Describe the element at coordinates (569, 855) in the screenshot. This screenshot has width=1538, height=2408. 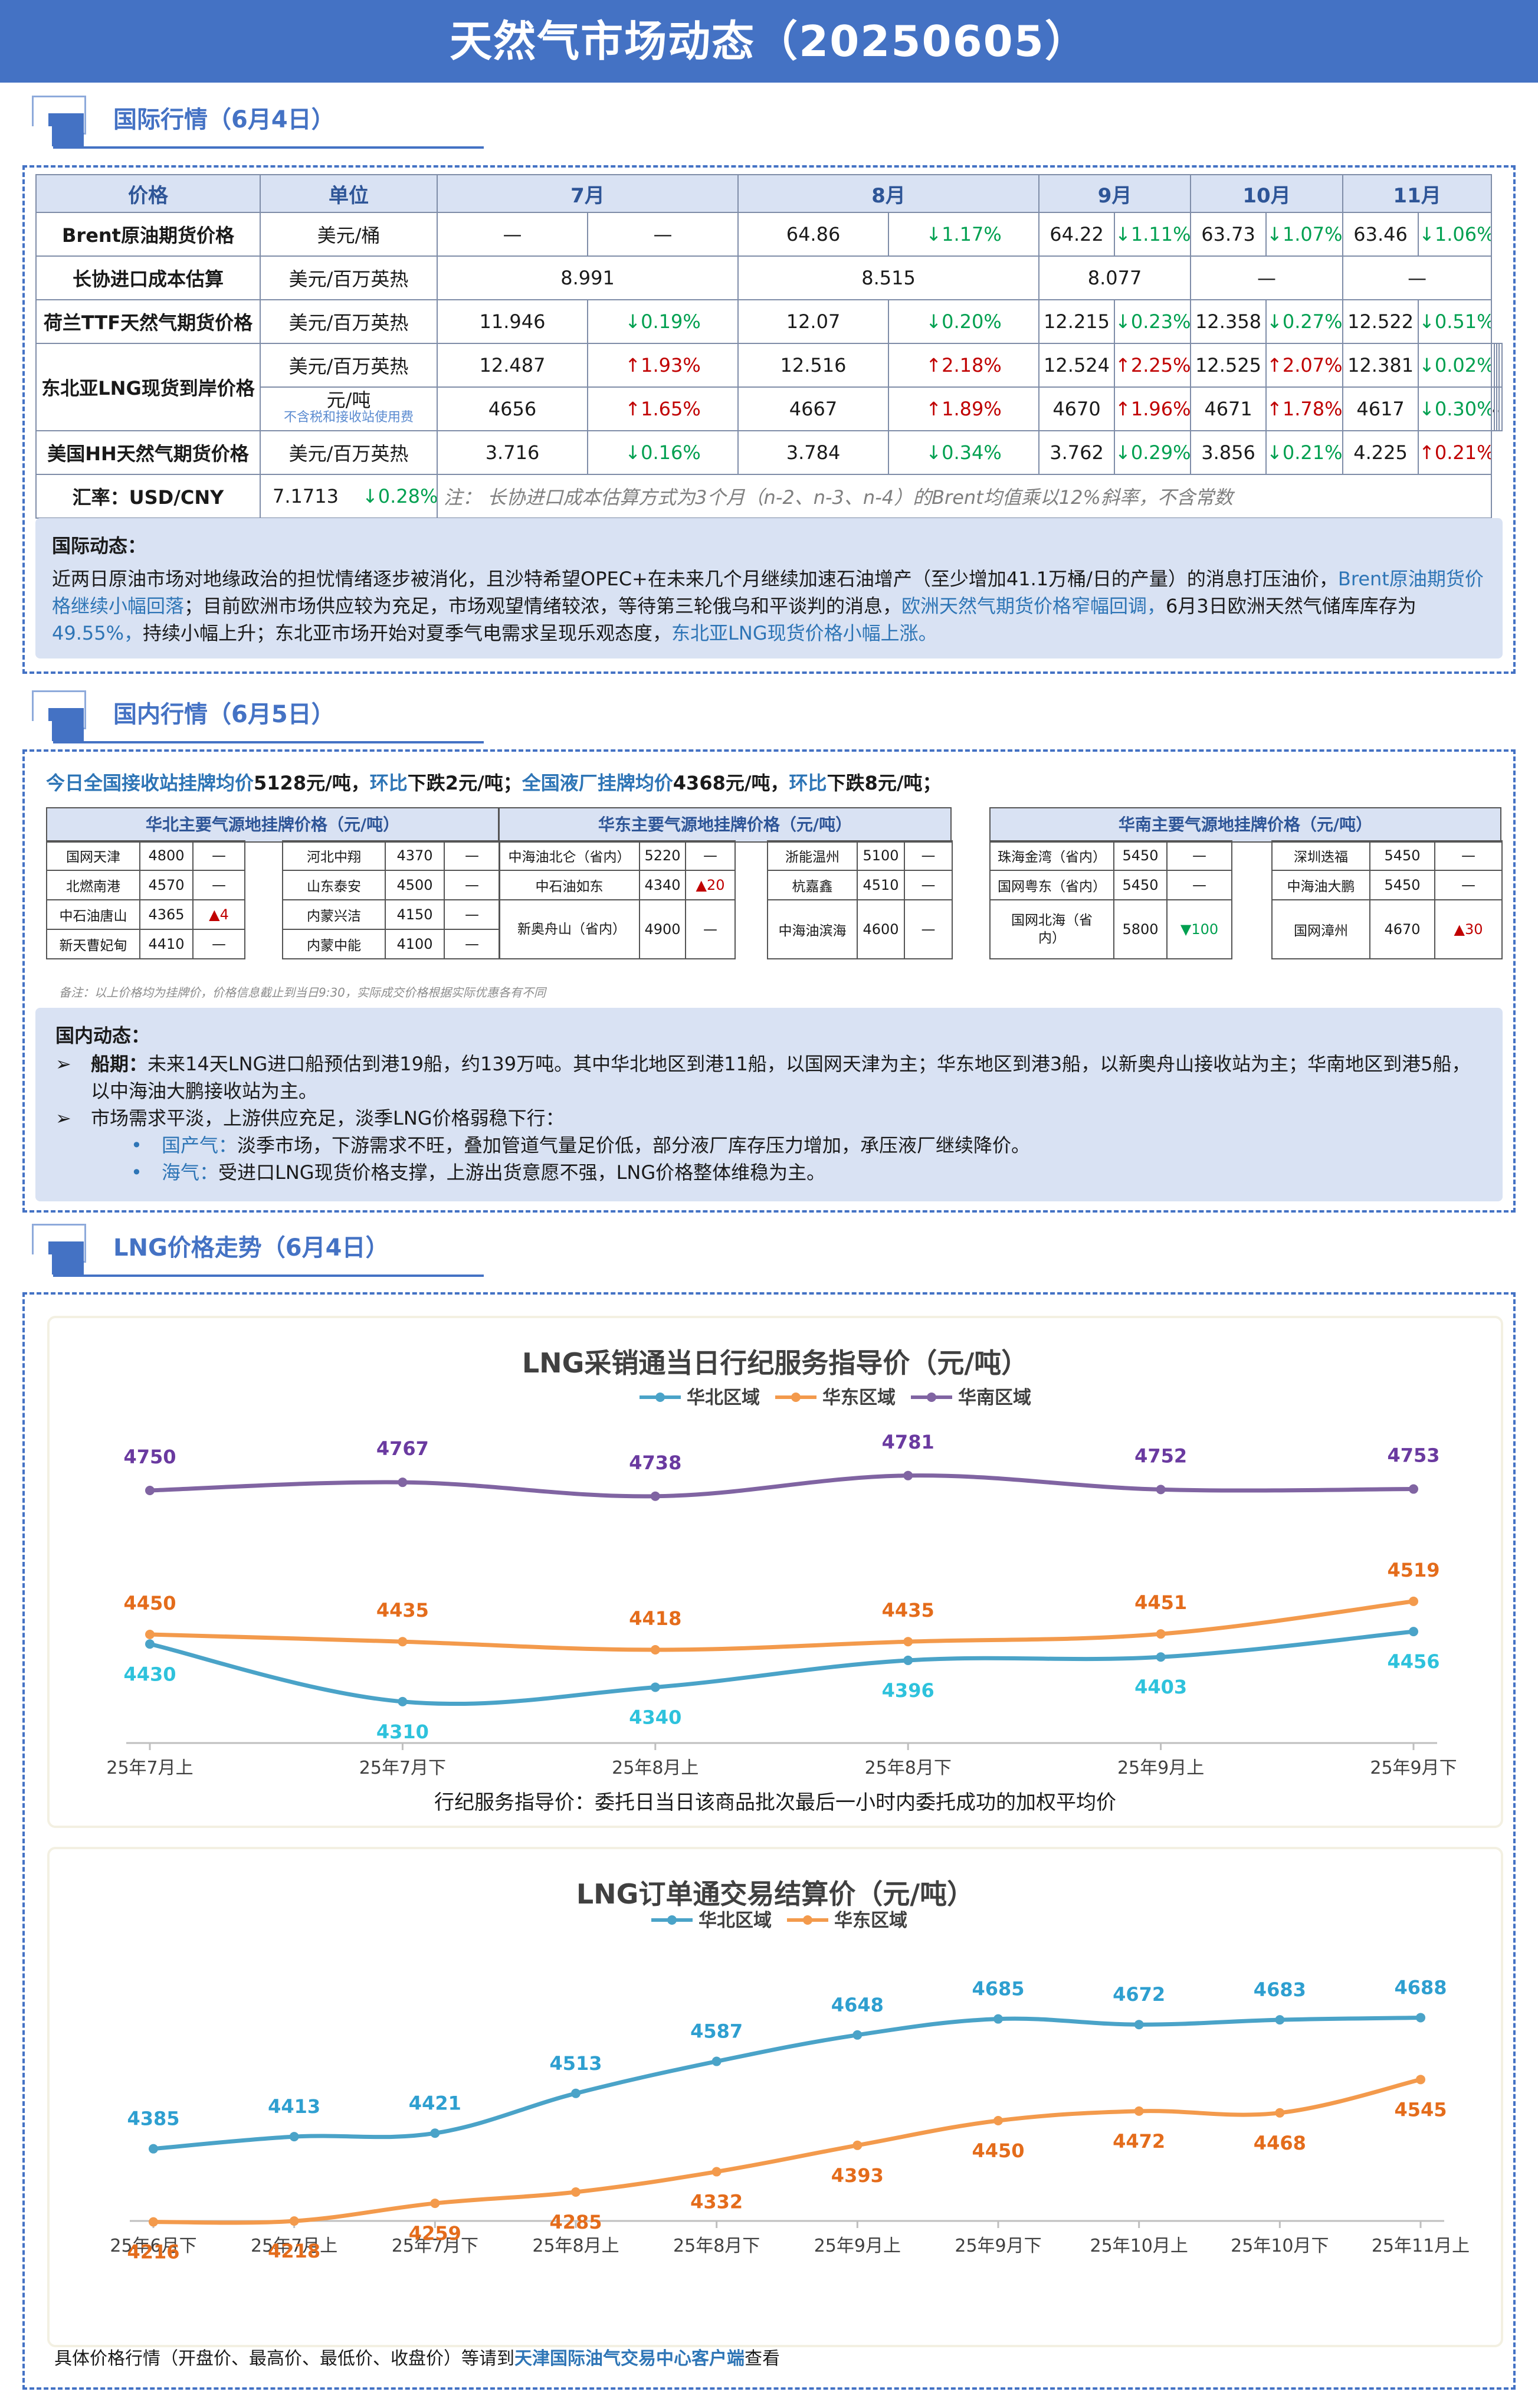
I see `source-name: 中海油北仑（省内）` at that location.